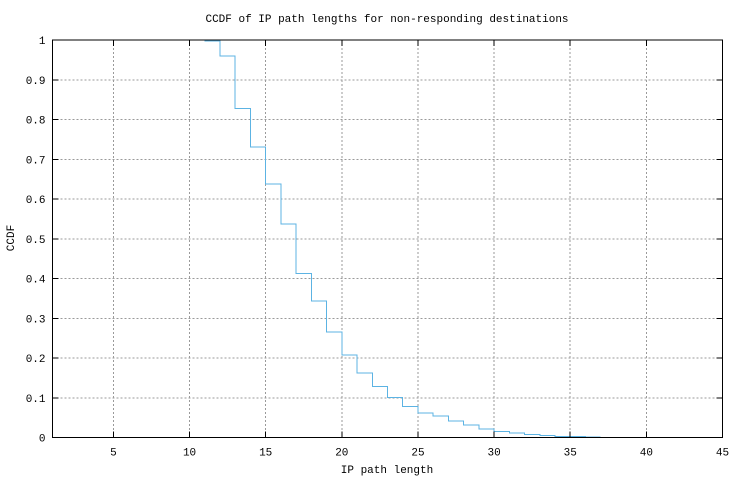 This screenshot has width=740, height=485. I want to click on x-tick-label: 10, so click(189, 454).